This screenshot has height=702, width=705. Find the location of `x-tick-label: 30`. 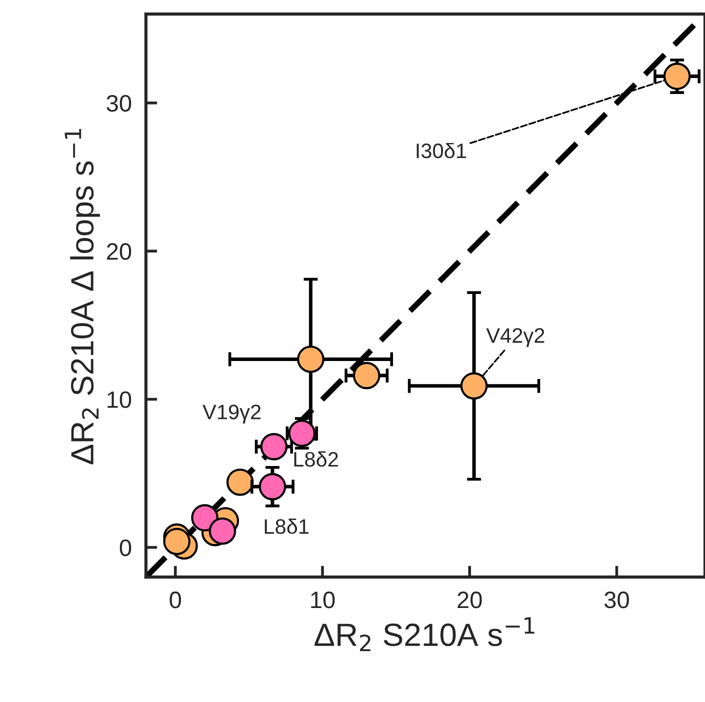

x-tick-label: 30 is located at coordinates (616, 600).